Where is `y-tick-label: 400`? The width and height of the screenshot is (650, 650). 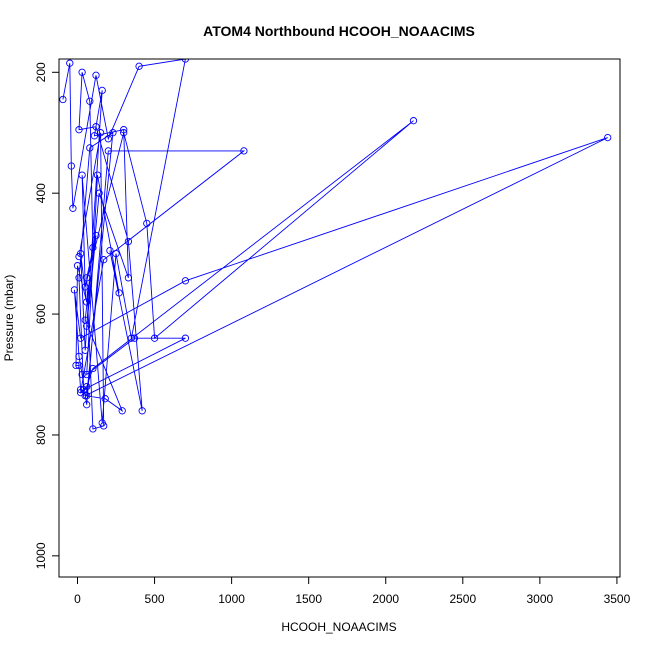
y-tick-label: 400 is located at coordinates (41, 193).